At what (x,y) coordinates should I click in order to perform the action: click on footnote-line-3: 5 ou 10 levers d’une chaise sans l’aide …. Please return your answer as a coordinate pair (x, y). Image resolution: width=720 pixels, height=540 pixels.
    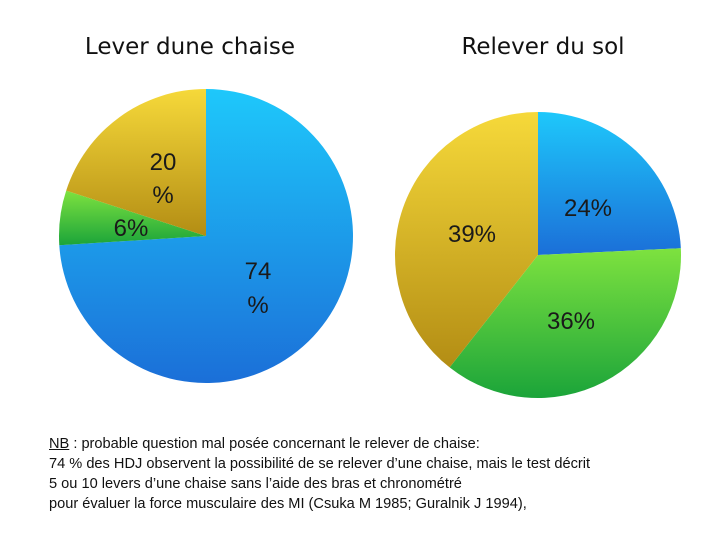
    Looking at the image, I should click on (255, 484).